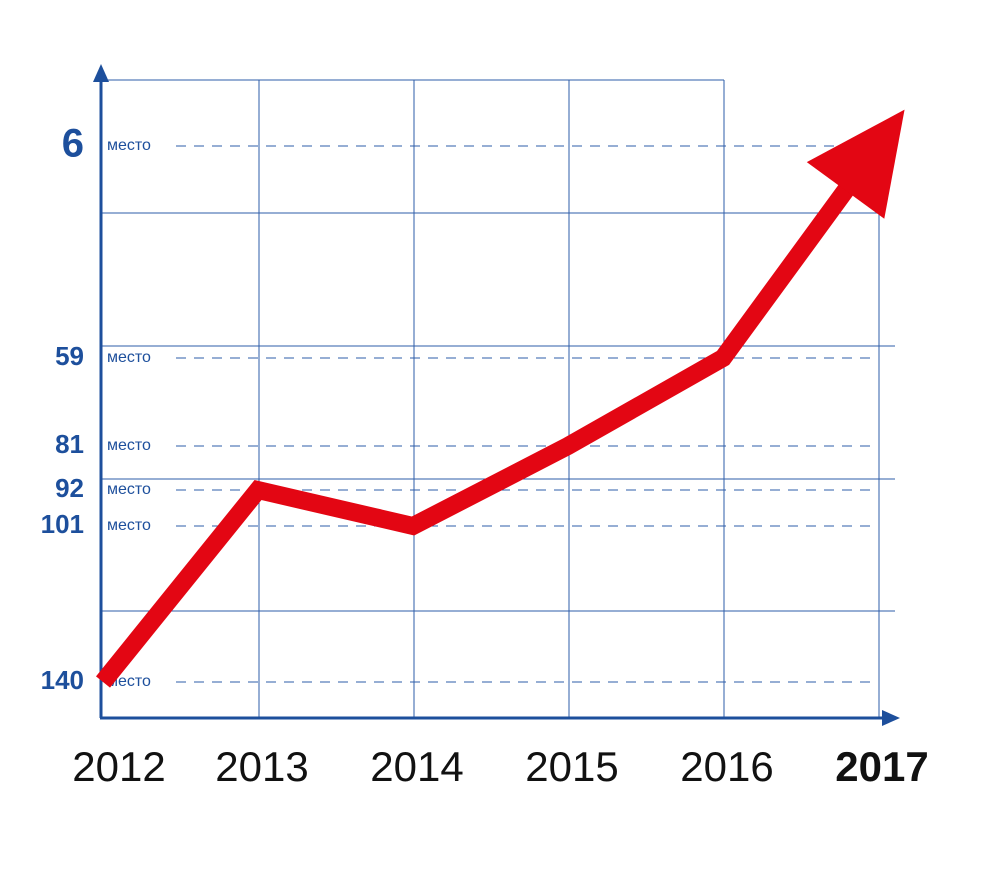 This screenshot has width=1000, height=876. Describe the element at coordinates (69, 444) in the screenshot. I see `y-tick-label: 81` at that location.